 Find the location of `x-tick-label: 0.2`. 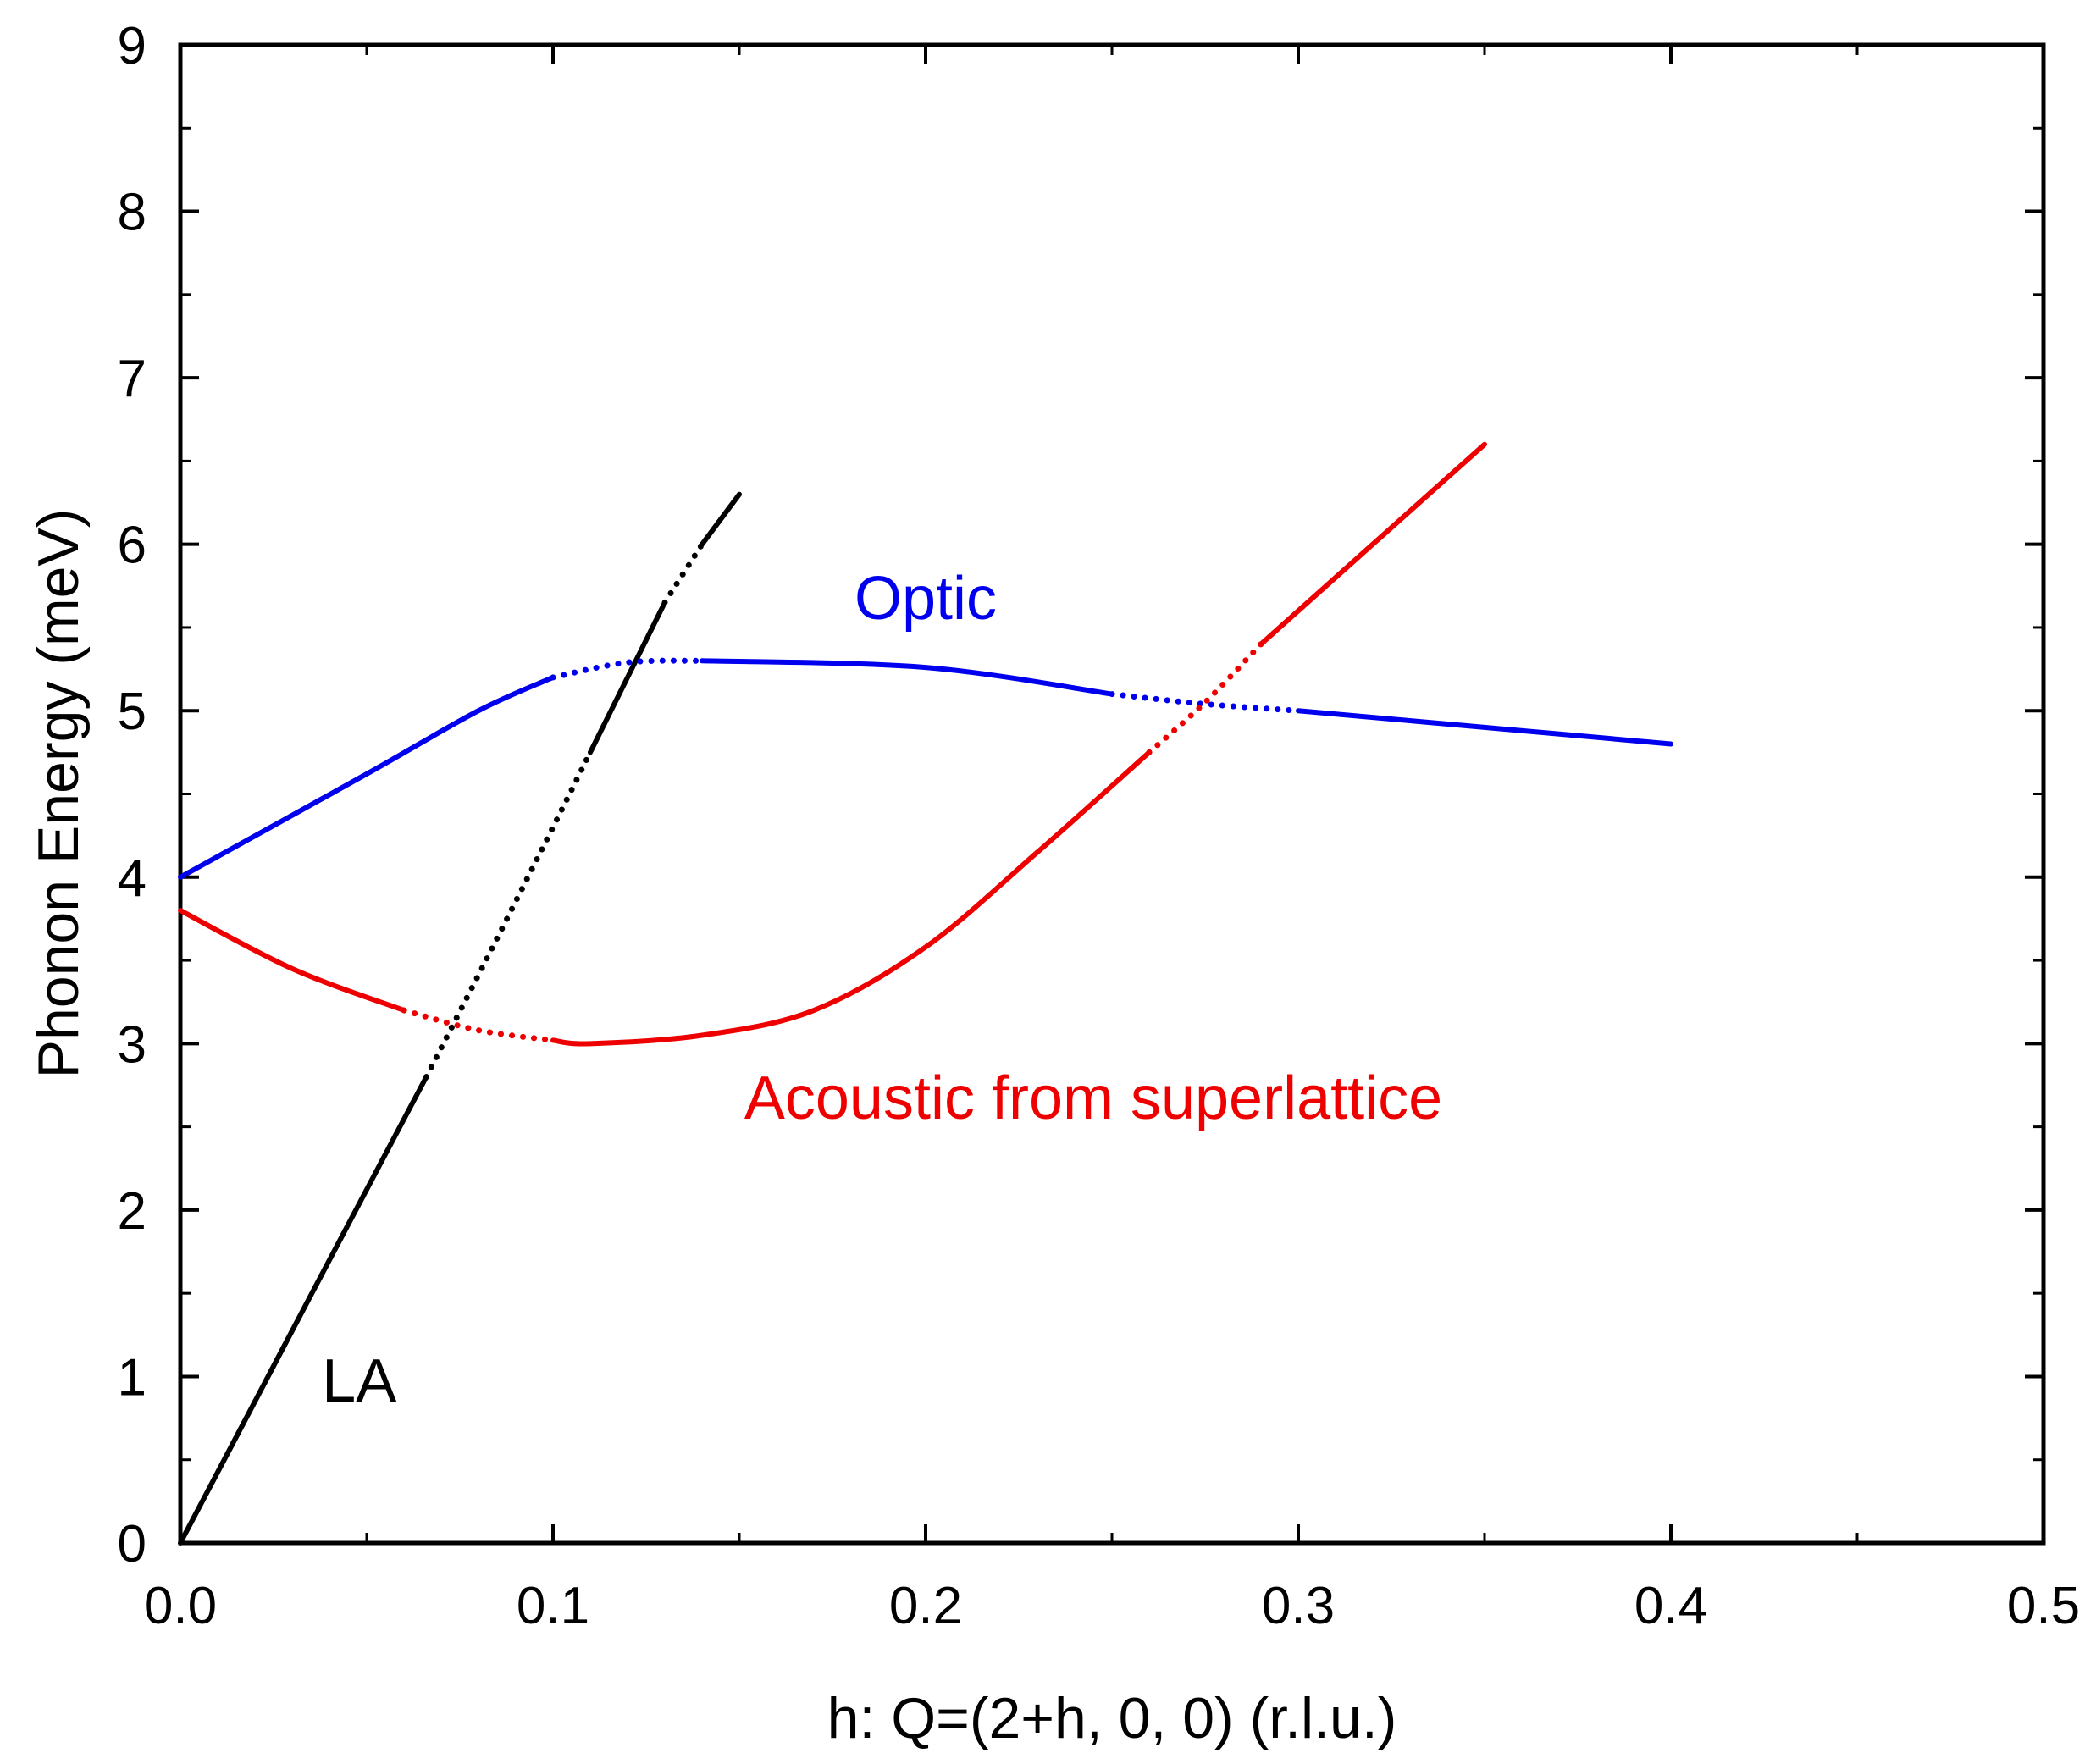

x-tick-label: 0.2 is located at coordinates (925, 1606).